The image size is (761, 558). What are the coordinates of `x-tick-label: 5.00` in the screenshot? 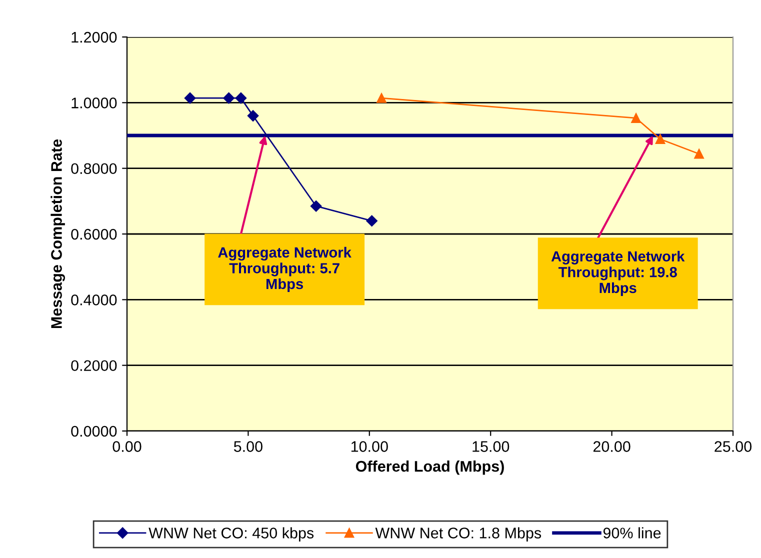 It's located at (248, 446).